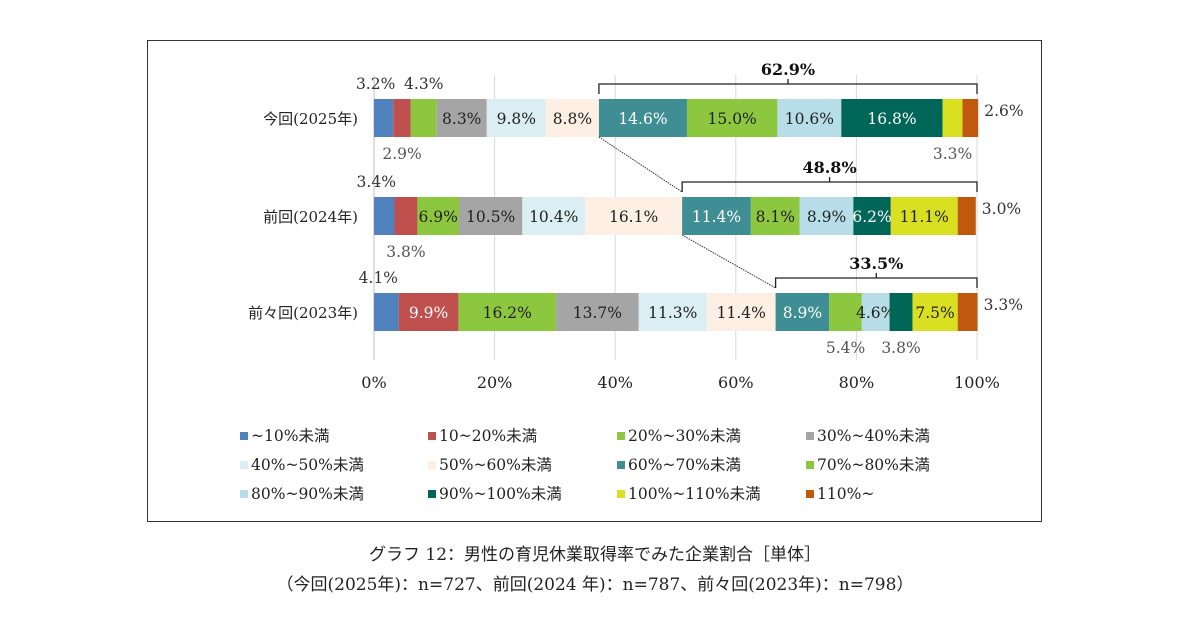  What do you see at coordinates (873, 465) in the screenshot?
I see `legend-label: 70%~80%未満` at bounding box center [873, 465].